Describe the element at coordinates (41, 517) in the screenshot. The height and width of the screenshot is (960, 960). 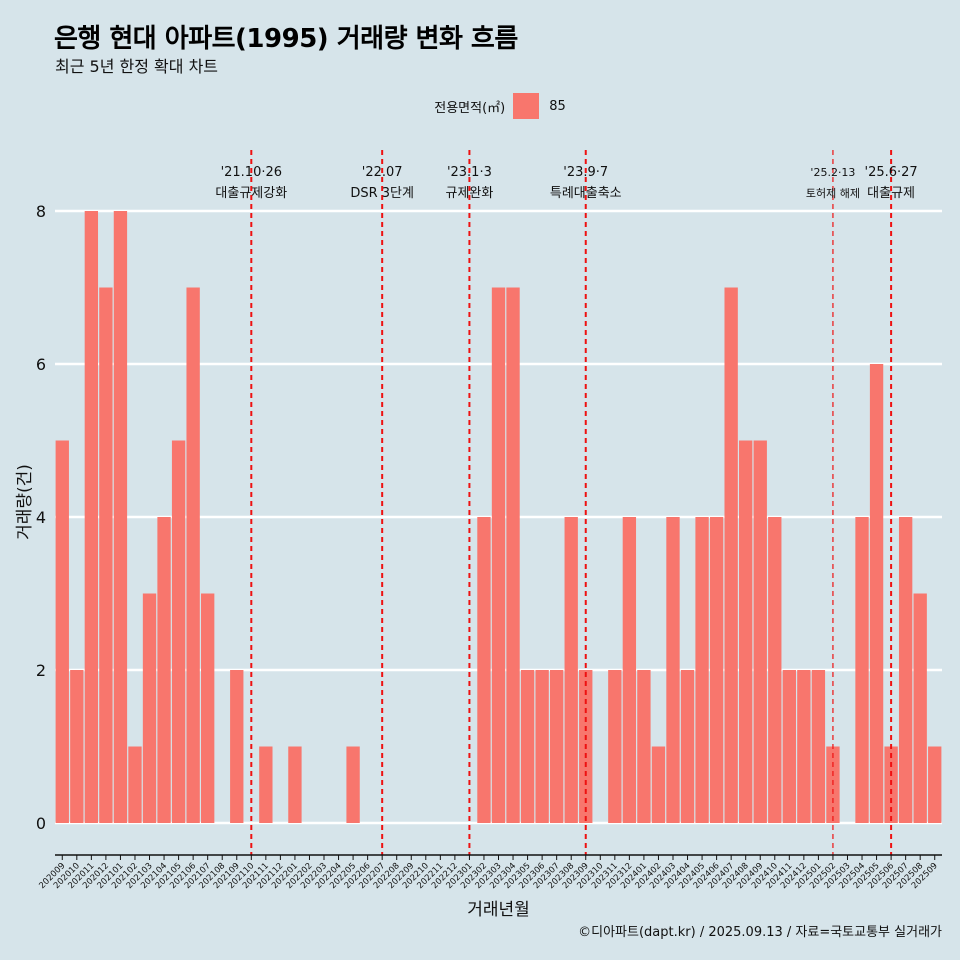
I see `y-tick-label: 4` at that location.